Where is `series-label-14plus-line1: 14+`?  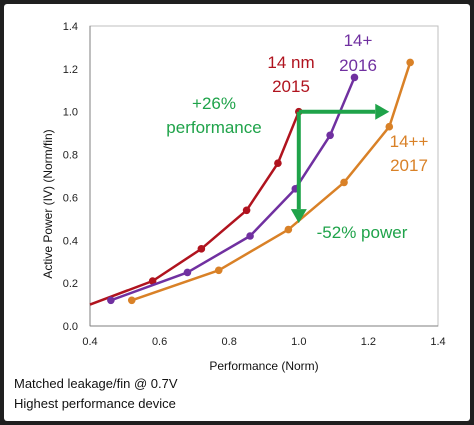 series-label-14plus-line1: 14+ is located at coordinates (358, 40).